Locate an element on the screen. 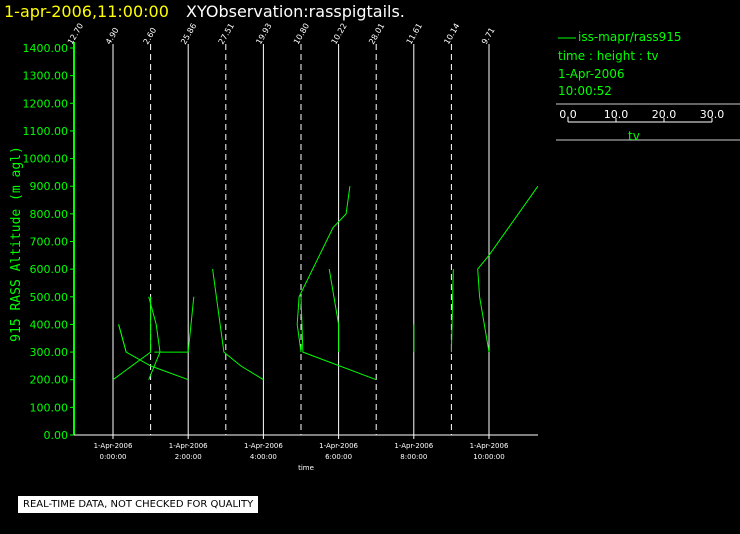  observation-name: XYObservation:rasspigtails. is located at coordinates (295, 11).